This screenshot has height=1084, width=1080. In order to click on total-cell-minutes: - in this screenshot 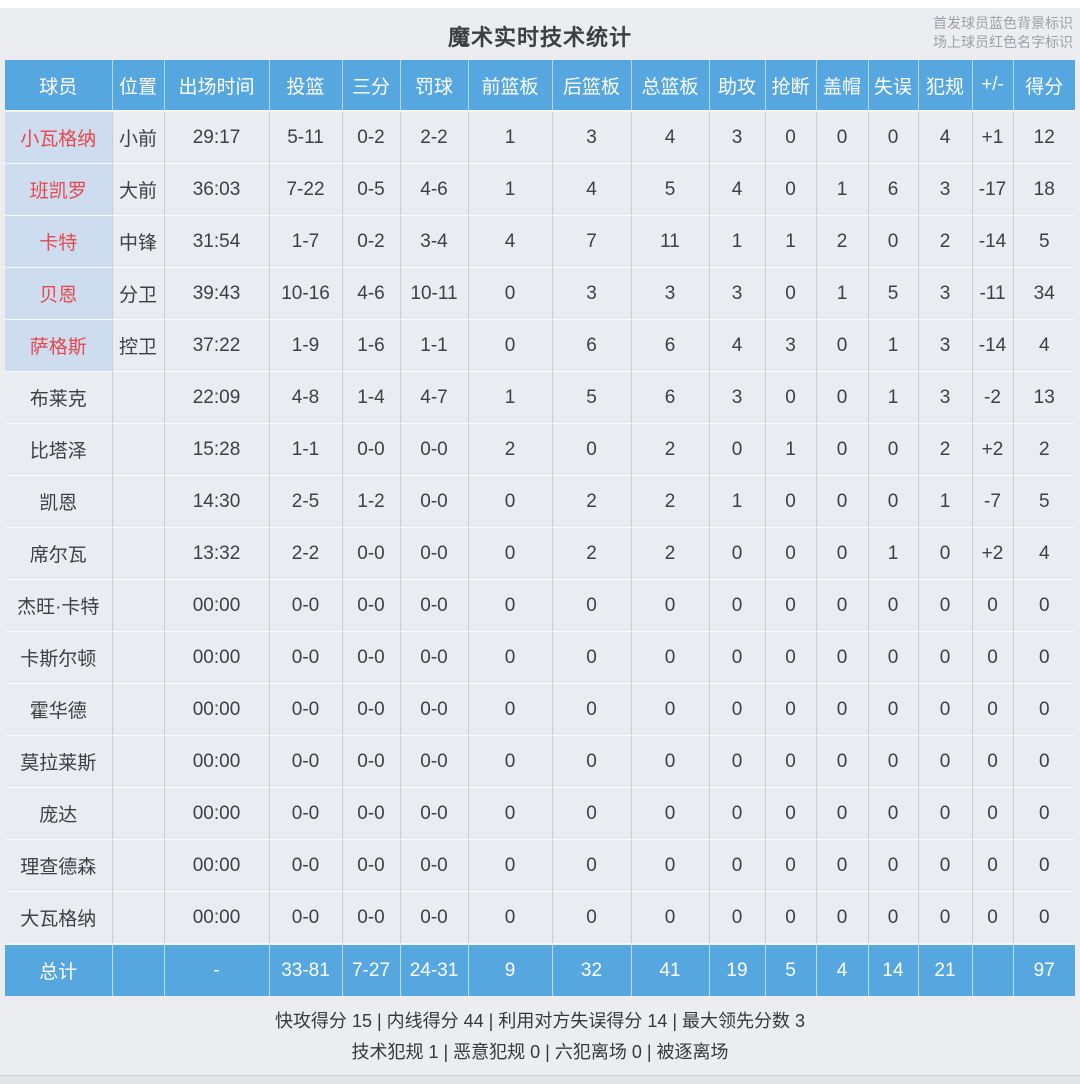, I will do `click(217, 969)`.